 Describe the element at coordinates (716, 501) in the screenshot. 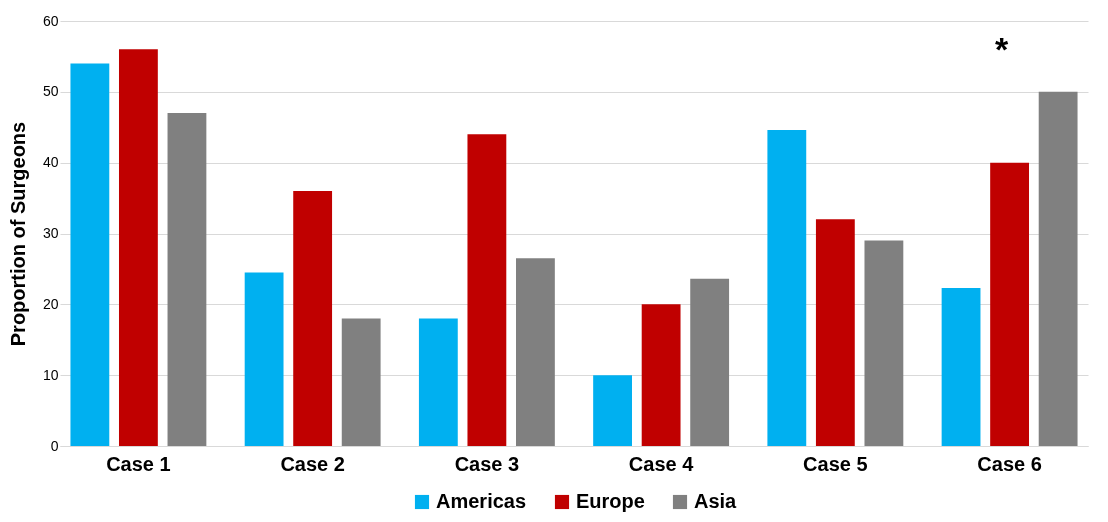

I see `legend-label: Asia` at that location.